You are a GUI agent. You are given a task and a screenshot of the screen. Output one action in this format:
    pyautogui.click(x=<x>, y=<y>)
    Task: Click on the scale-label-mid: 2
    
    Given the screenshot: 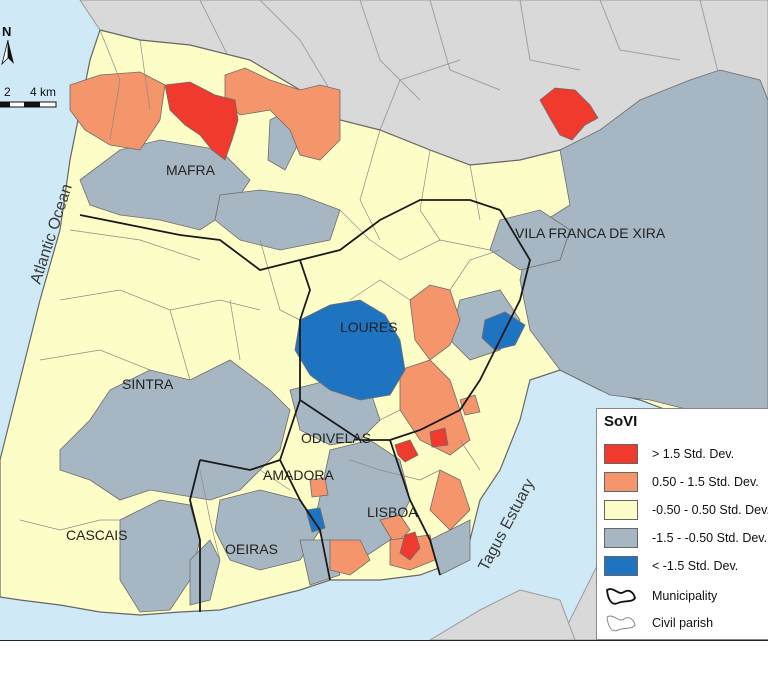 What is the action you would take?
    pyautogui.click(x=7, y=92)
    